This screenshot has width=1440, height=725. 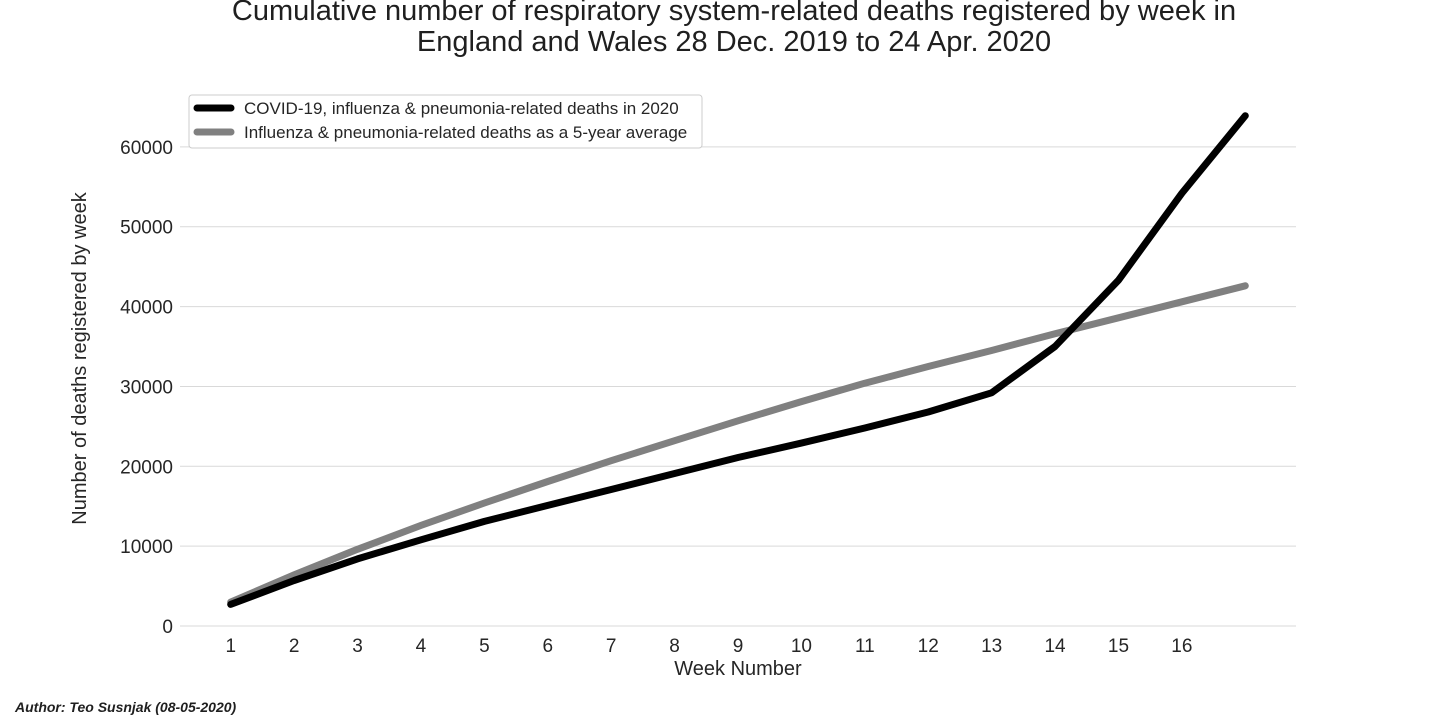 I want to click on x-tick-label-10: 10, so click(x=801, y=646).